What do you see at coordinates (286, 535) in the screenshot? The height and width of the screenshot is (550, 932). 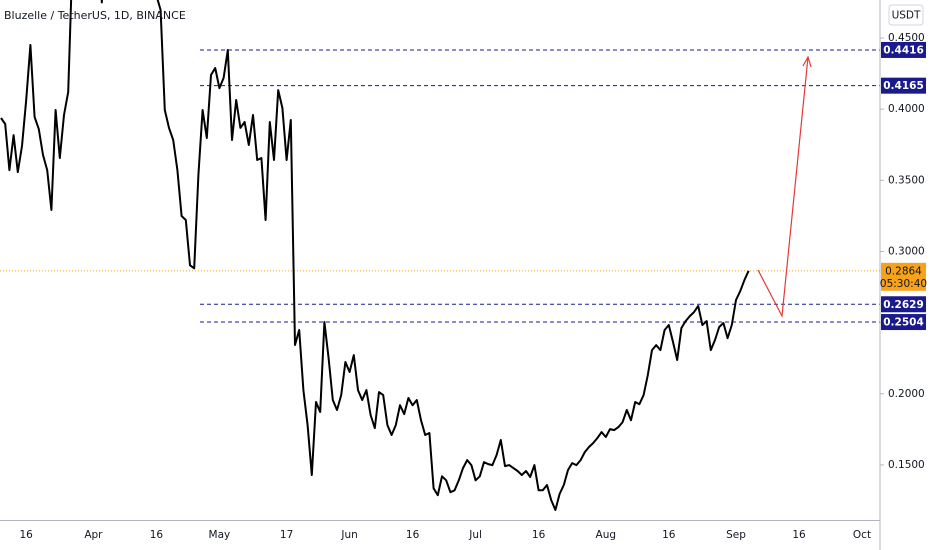 I see `x-tick-label: 17` at bounding box center [286, 535].